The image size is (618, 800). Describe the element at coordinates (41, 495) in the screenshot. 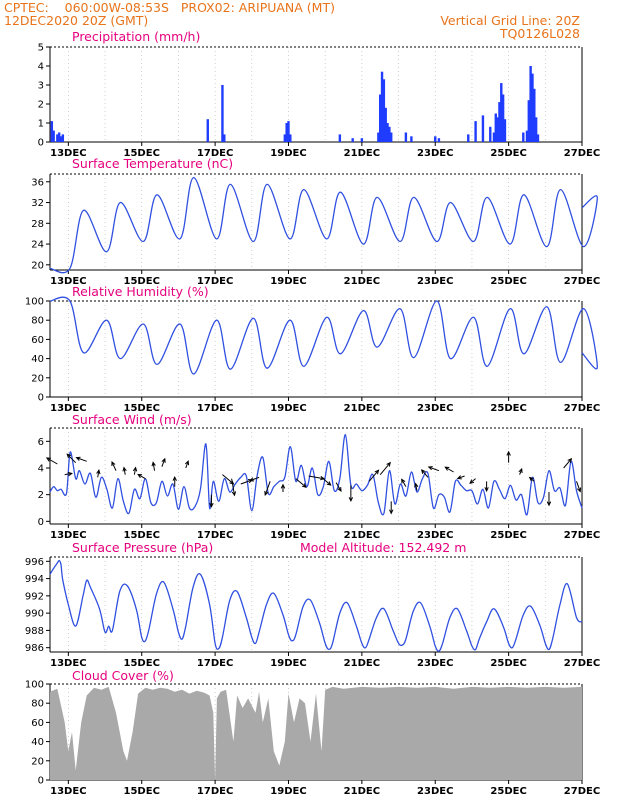

I see `wind-ytick-label: 2` at that location.